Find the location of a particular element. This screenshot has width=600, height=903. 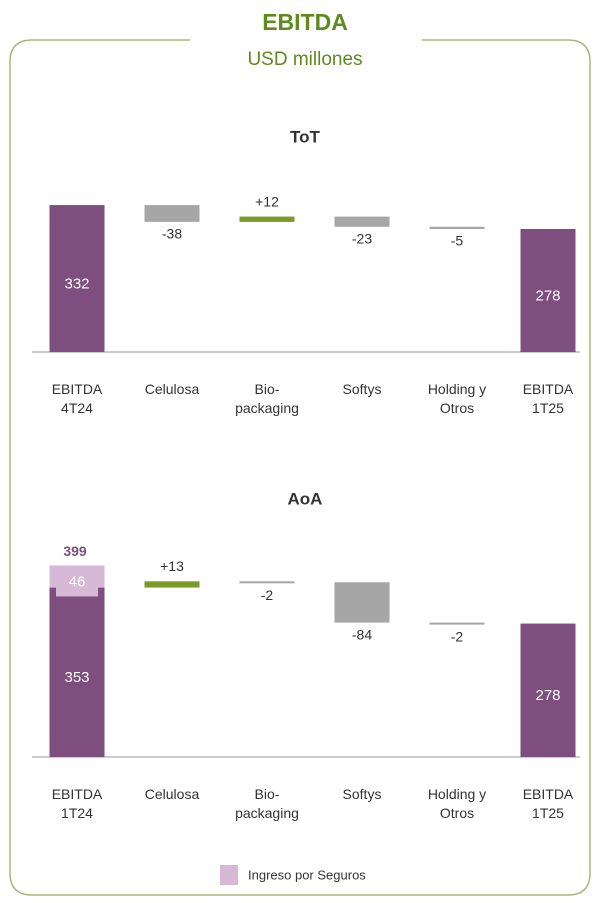

value-label: -38 is located at coordinates (172, 234).